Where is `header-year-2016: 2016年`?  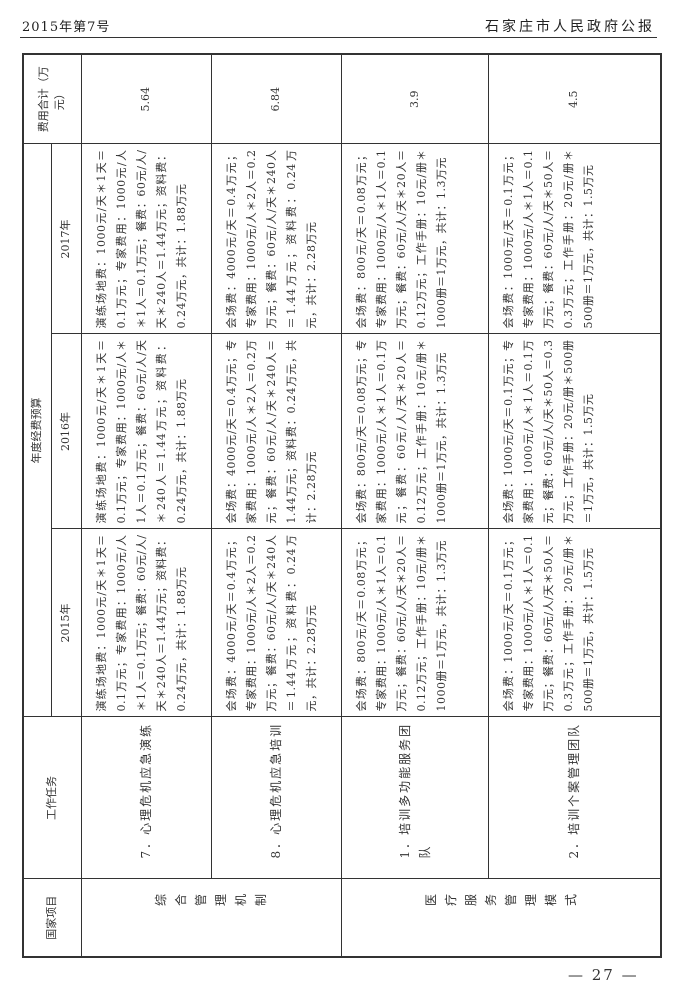 header-year-2016: 2016年 is located at coordinates (66, 431).